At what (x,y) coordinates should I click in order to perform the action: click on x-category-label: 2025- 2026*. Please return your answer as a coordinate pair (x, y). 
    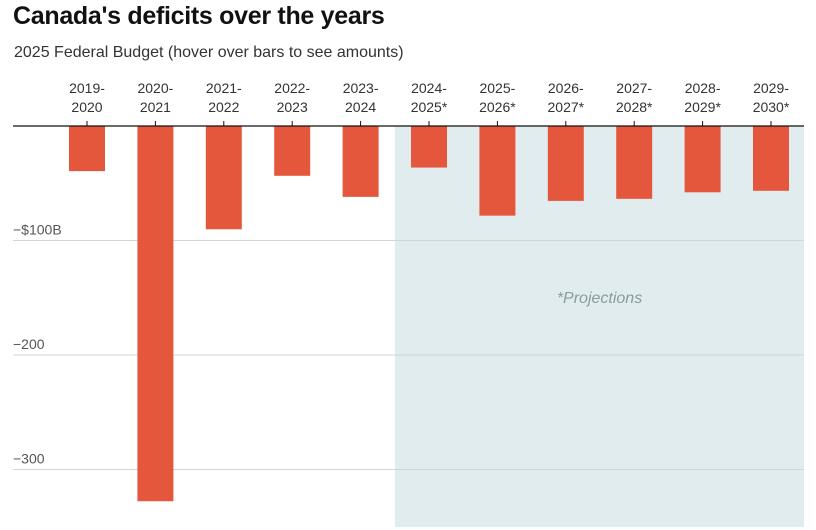
    Looking at the image, I should click on (497, 97).